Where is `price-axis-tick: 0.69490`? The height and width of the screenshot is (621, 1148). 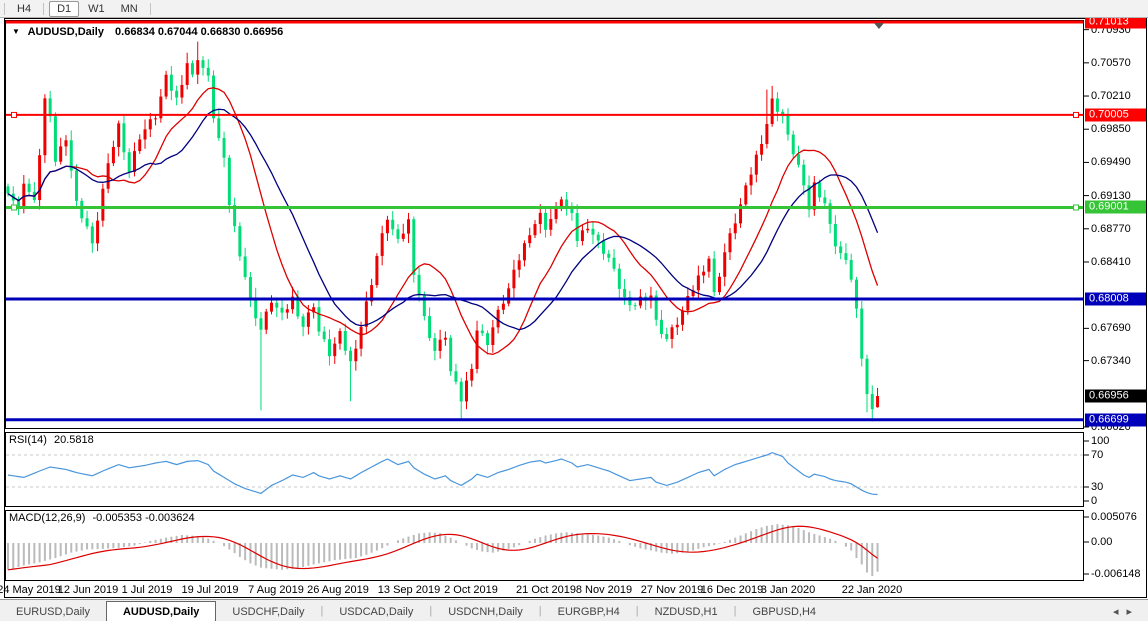
price-axis-tick: 0.69490 is located at coordinates (1111, 162).